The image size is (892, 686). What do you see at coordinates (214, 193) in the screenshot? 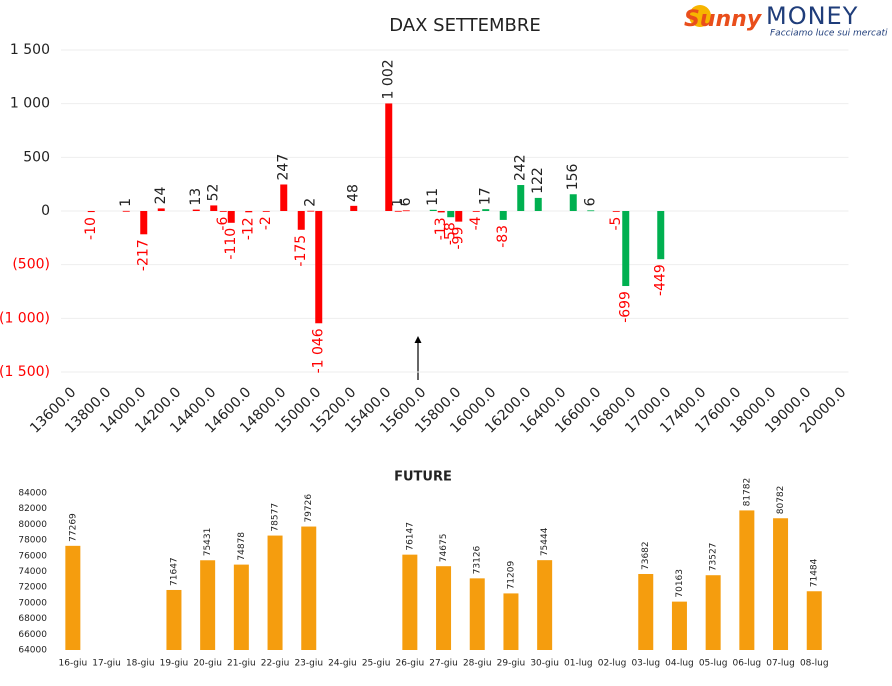
I see `data-label: 52` at bounding box center [214, 193].